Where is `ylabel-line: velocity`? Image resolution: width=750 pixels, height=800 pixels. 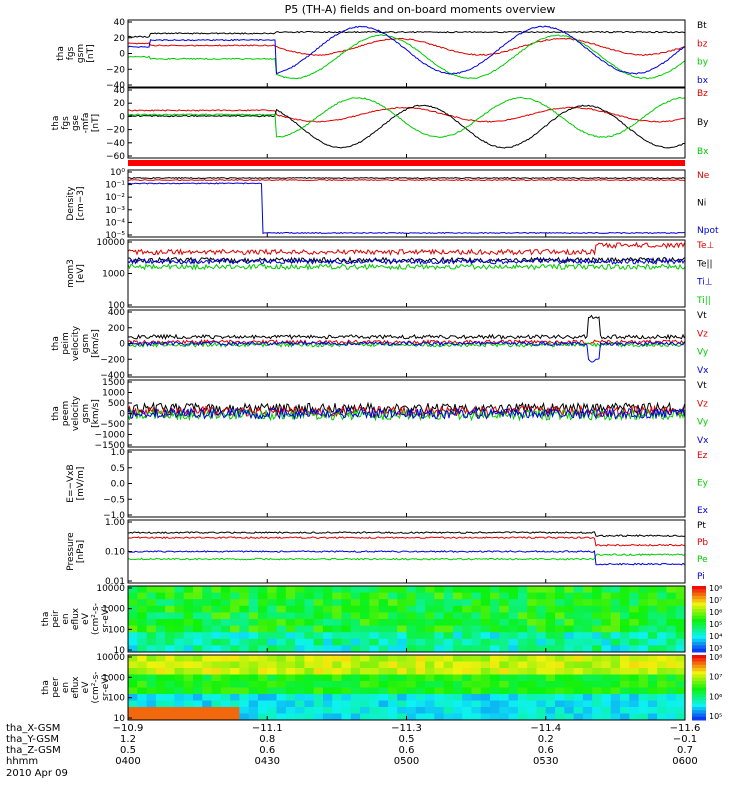
ylabel-line: velocity is located at coordinates (76, 343).